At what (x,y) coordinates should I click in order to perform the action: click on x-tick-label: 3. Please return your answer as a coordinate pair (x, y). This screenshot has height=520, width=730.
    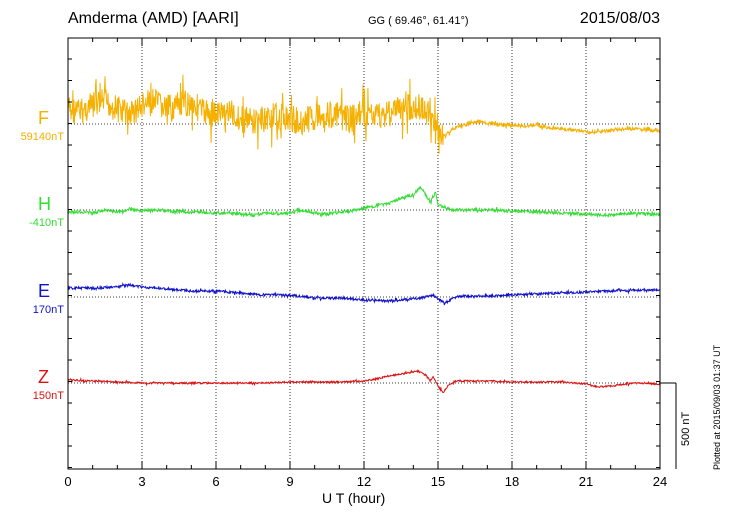
    Looking at the image, I should click on (142, 481).